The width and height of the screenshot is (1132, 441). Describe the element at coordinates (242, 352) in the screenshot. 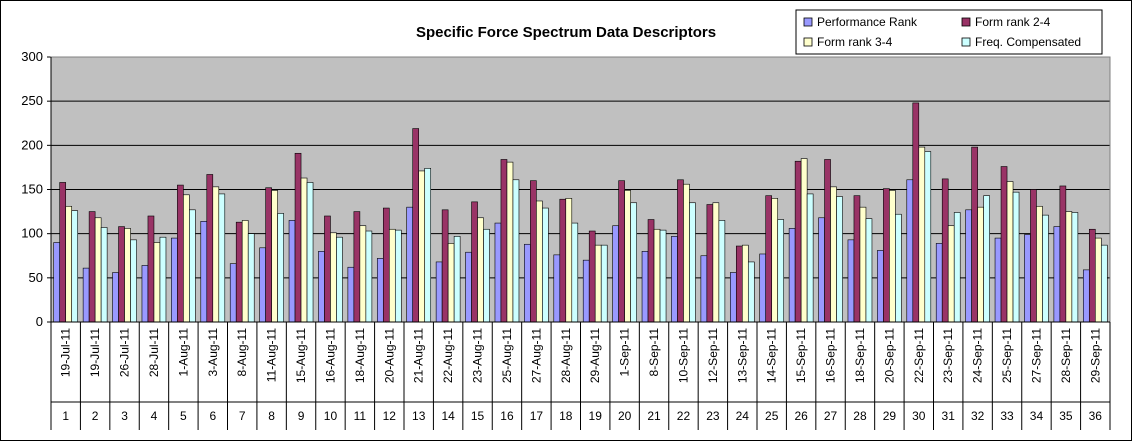

I see `x-tick-label-date: 8-Aug-11` at that location.